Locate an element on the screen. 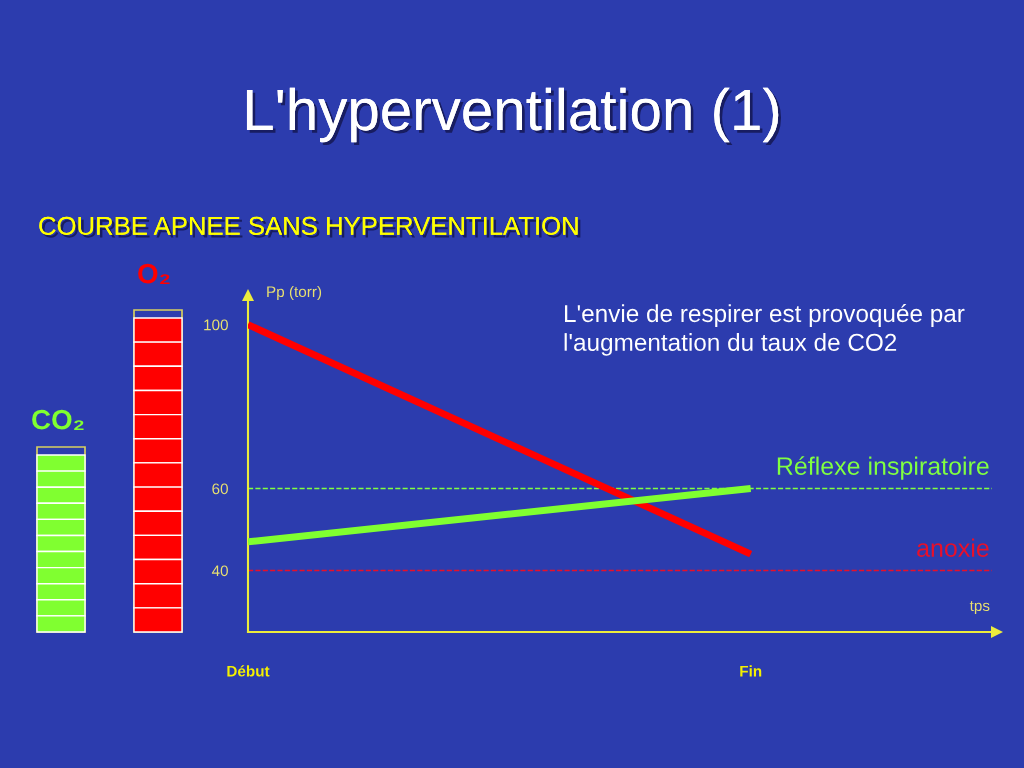  y-tick-label: 40 is located at coordinates (219, 571).